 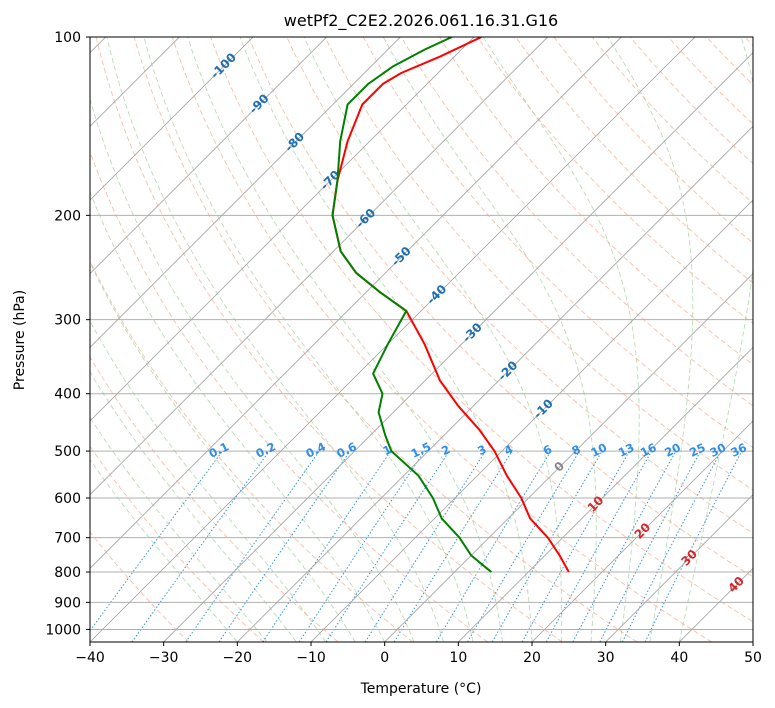 What do you see at coordinates (532, 658) in the screenshot?
I see `x-tick-label: 20` at bounding box center [532, 658].